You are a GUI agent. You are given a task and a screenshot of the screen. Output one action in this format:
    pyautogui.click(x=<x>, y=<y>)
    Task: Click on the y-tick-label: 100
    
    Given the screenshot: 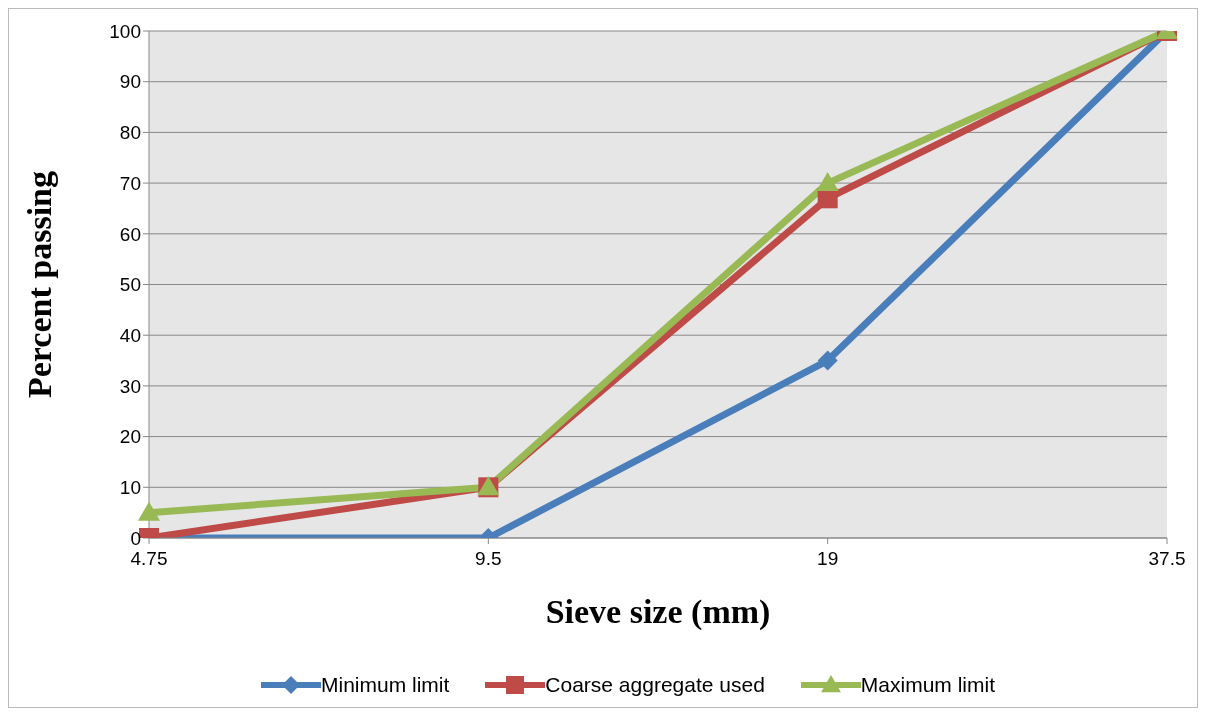 What is the action you would take?
    pyautogui.click(x=125, y=31)
    